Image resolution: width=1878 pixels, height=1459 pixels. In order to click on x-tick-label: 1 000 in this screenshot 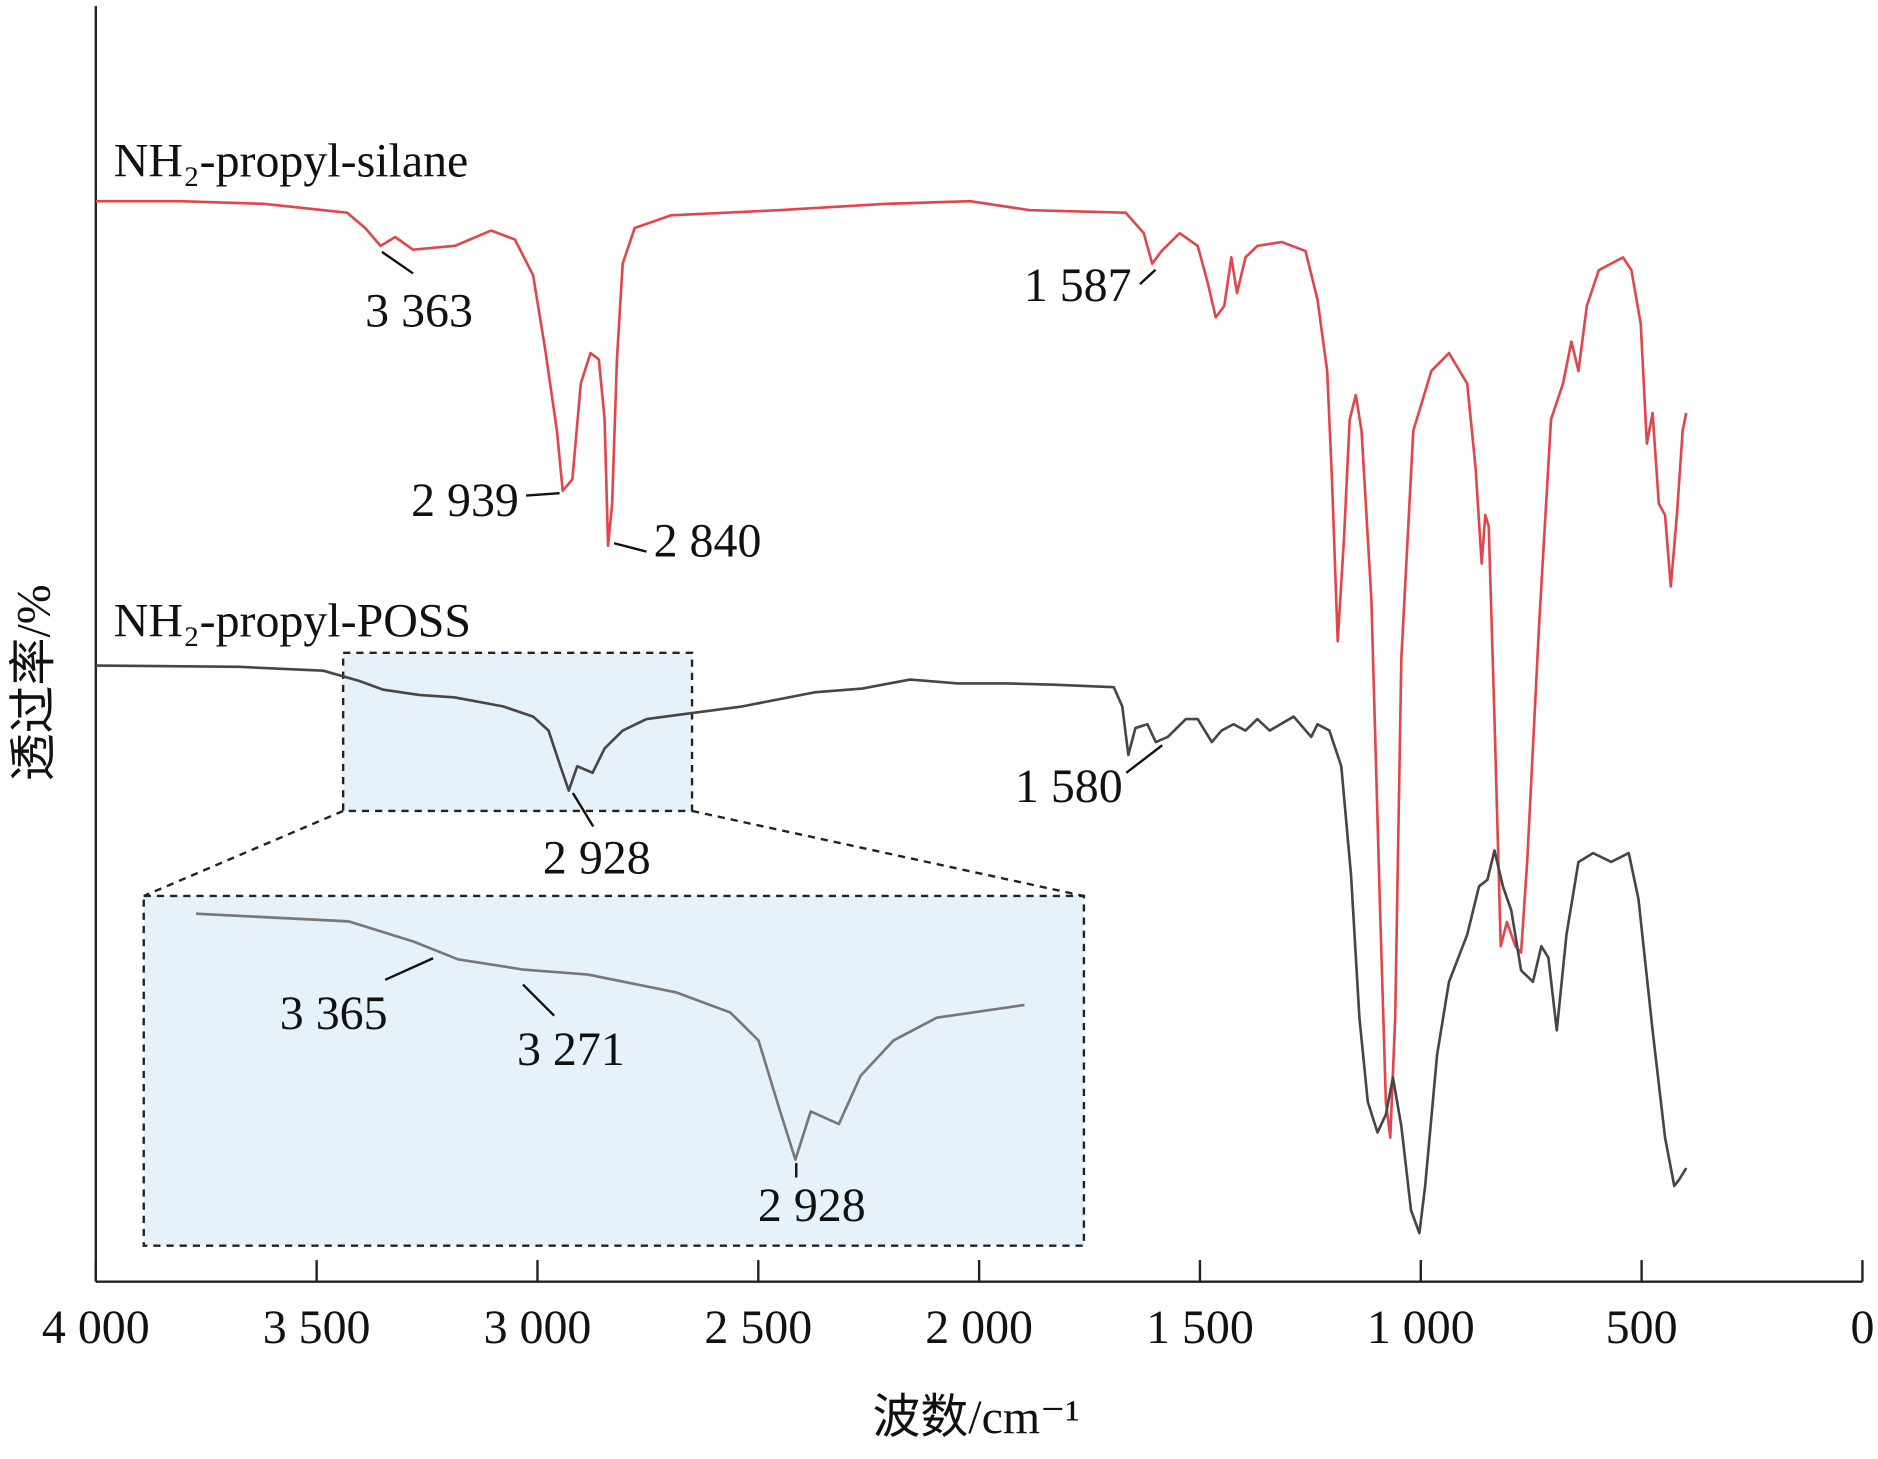, I will do `click(1421, 1327)`.